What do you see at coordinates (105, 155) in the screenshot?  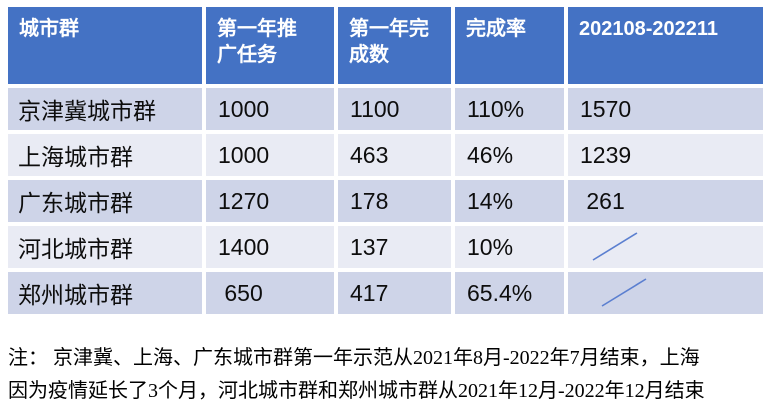 I see `table-cell-row2-city: 上海城市群` at bounding box center [105, 155].